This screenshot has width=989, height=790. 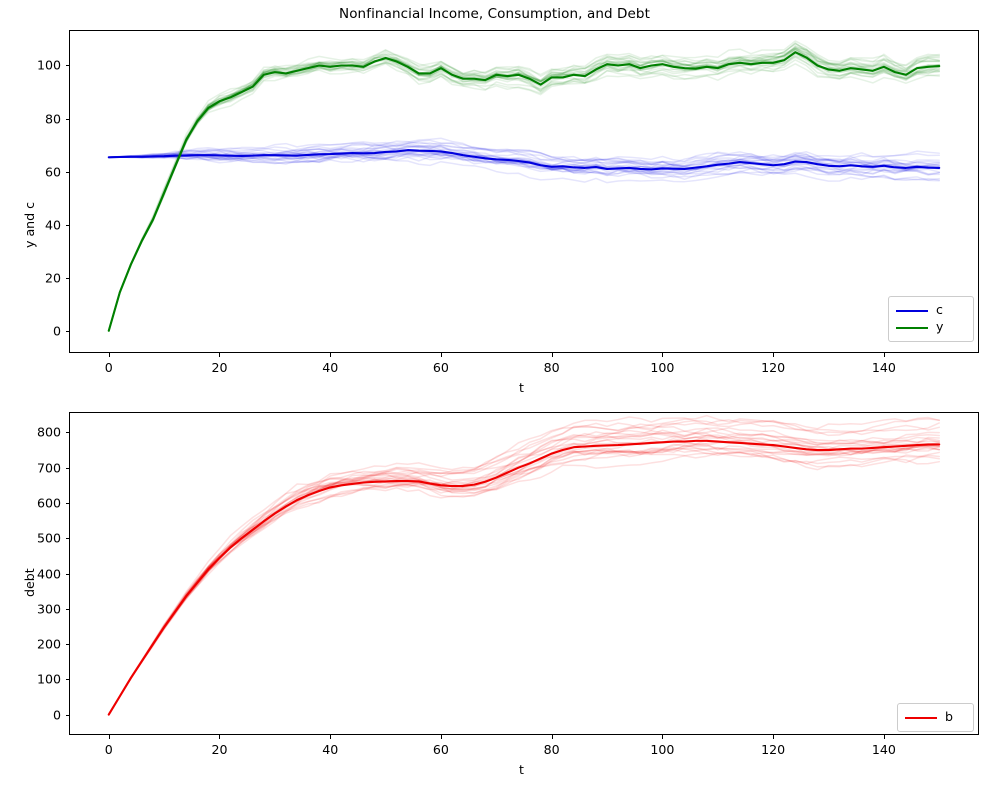 What do you see at coordinates (48, 65) in the screenshot?
I see `y-tick-label: 100` at bounding box center [48, 65].